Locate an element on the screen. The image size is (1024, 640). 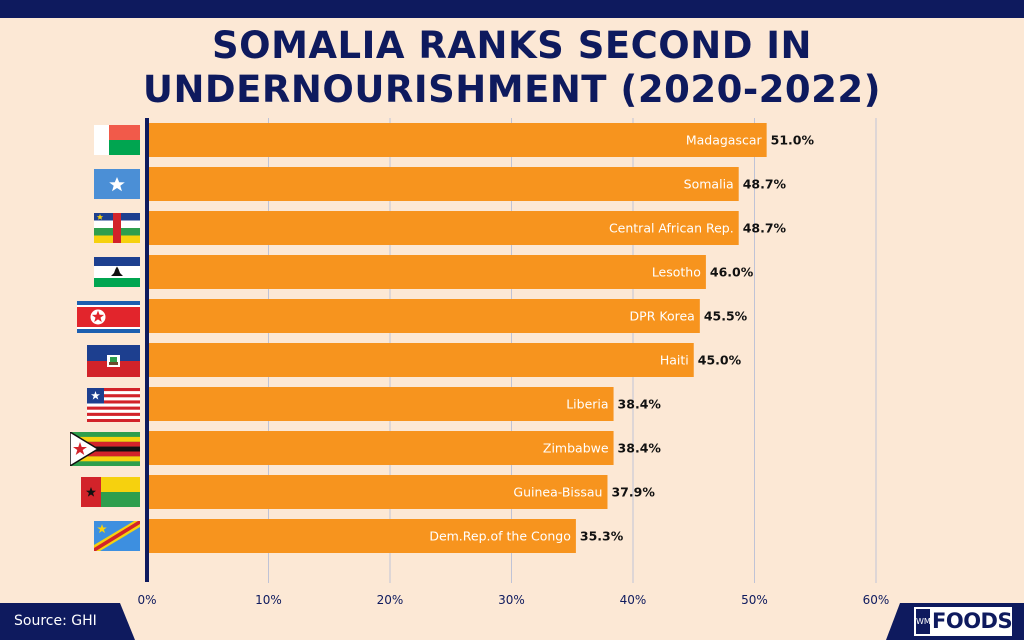
bar-value-label: 45.5% is located at coordinates (726, 316).